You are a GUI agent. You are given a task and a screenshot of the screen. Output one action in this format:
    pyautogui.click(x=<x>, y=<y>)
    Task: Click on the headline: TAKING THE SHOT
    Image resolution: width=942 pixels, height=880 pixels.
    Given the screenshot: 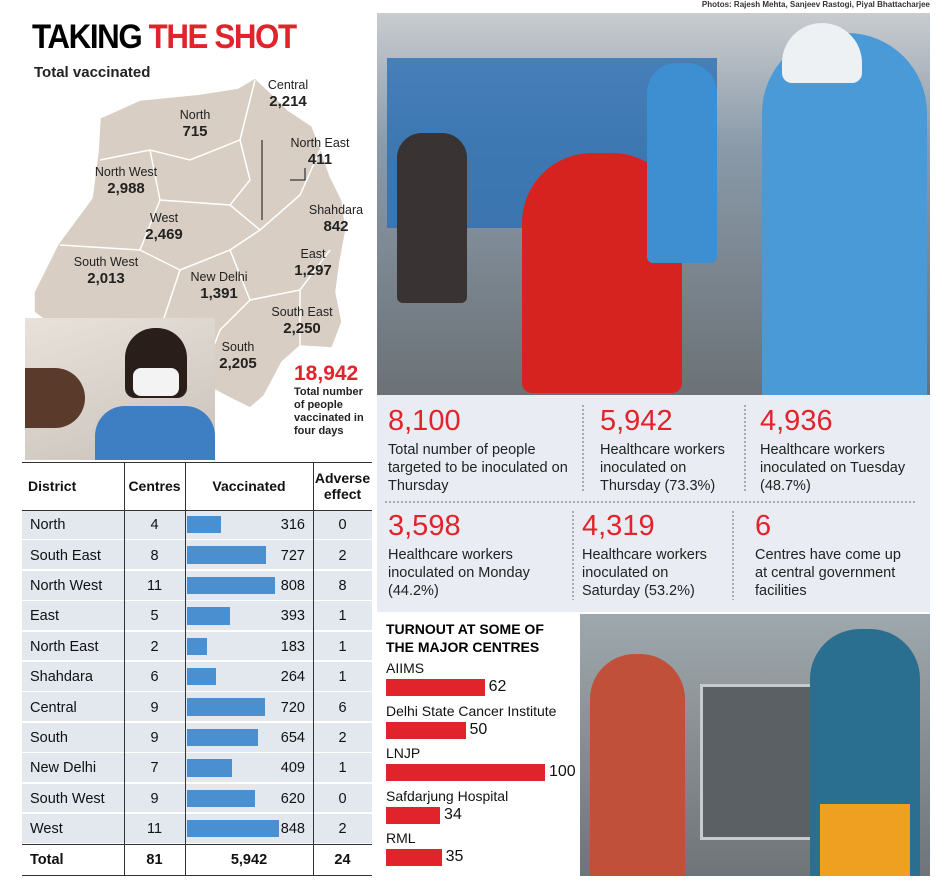 What is the action you would take?
    pyautogui.click(x=164, y=37)
    